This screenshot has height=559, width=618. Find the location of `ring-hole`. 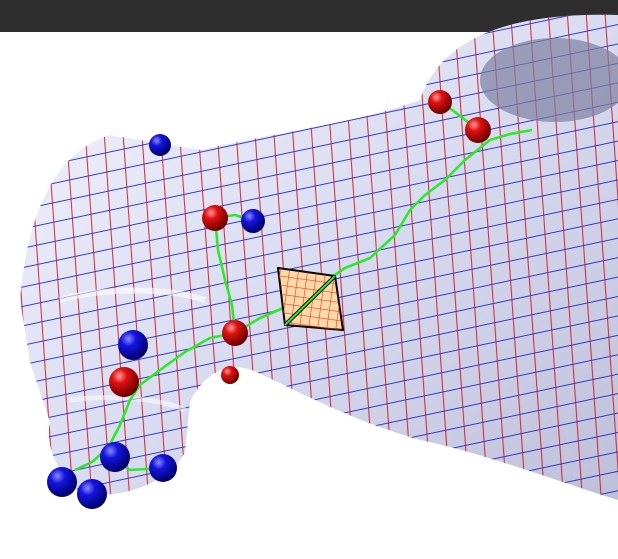

ring-hole is located at coordinates (549, 80).